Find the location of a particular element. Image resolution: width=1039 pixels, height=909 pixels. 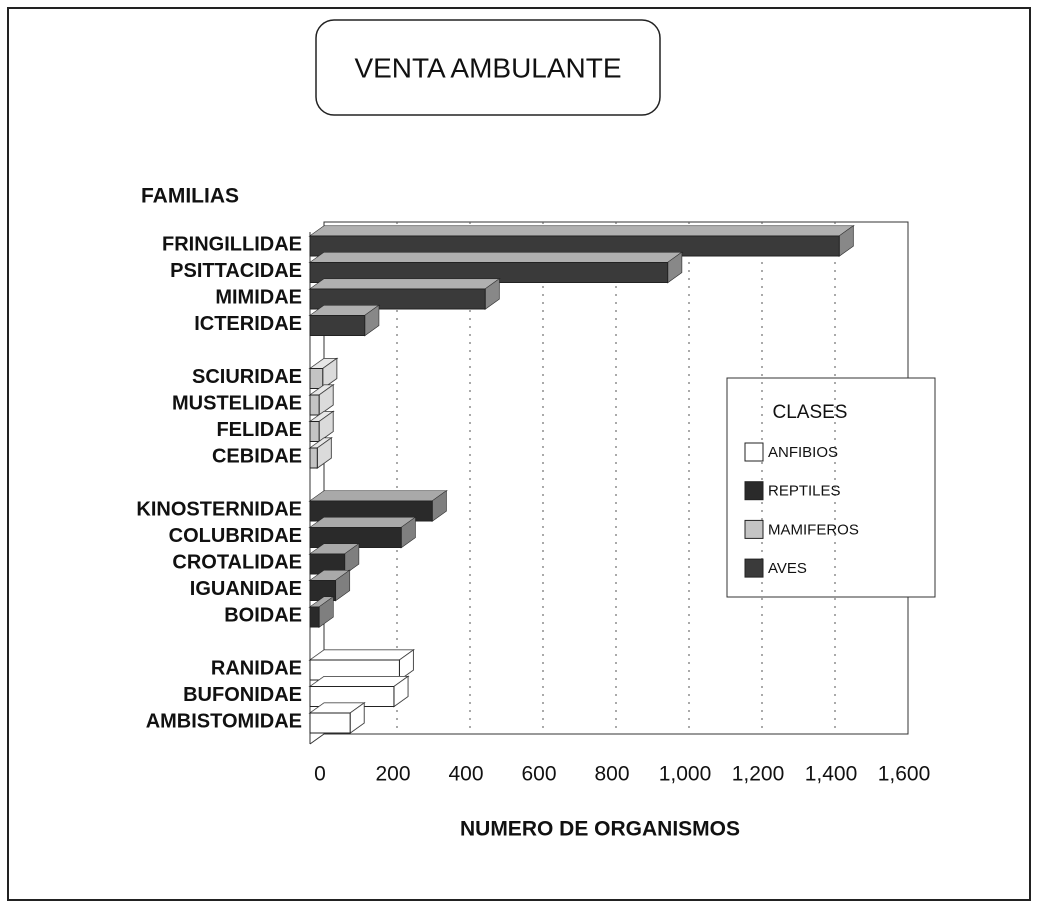

y-tick-label: KINOSTERNIDAE is located at coordinates (219, 509).